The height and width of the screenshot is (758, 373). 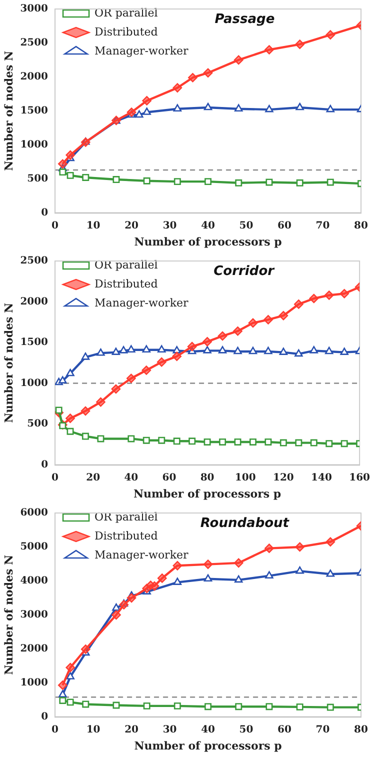 I want to click on chart-title: Passage, so click(x=244, y=19).